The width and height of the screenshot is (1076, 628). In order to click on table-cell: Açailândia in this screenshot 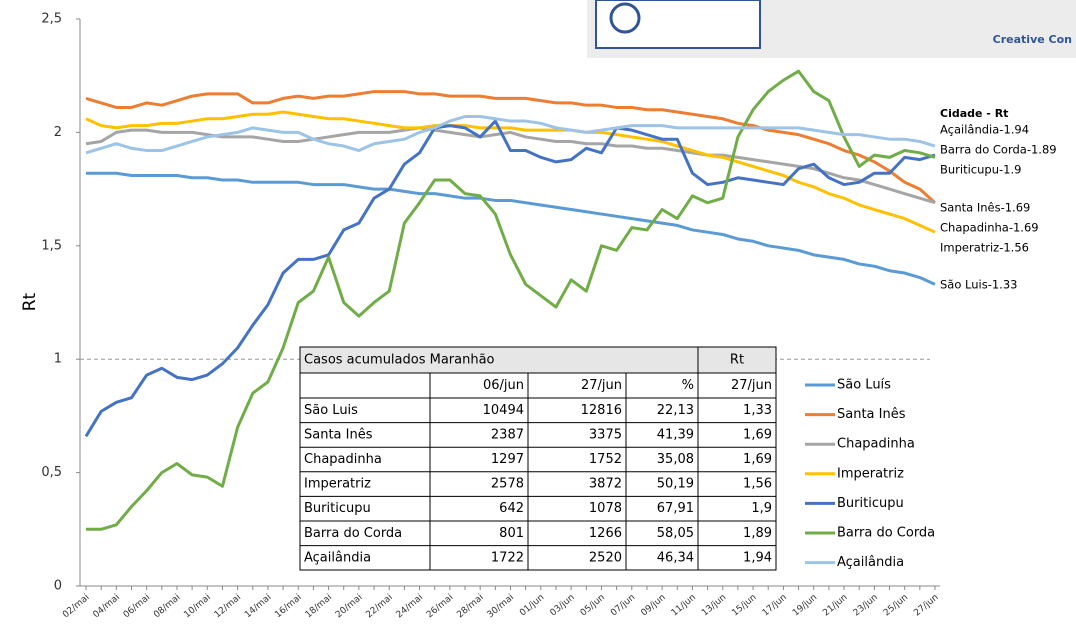, I will do `click(337, 557)`.